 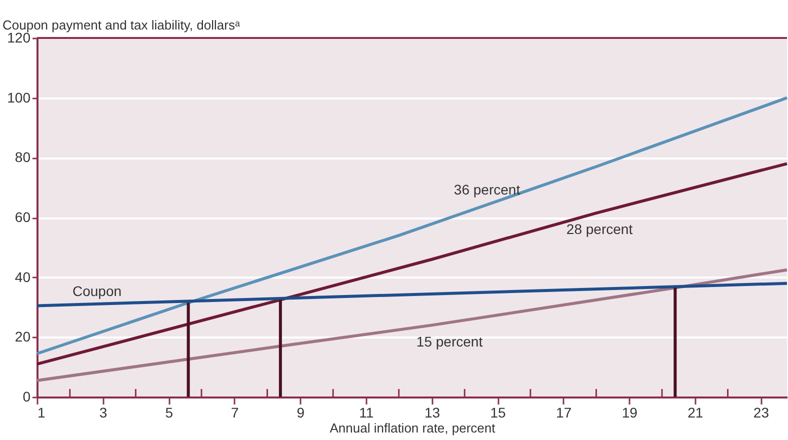 What do you see at coordinates (599, 229) in the screenshot?
I see `series-label: 28 percent` at bounding box center [599, 229].